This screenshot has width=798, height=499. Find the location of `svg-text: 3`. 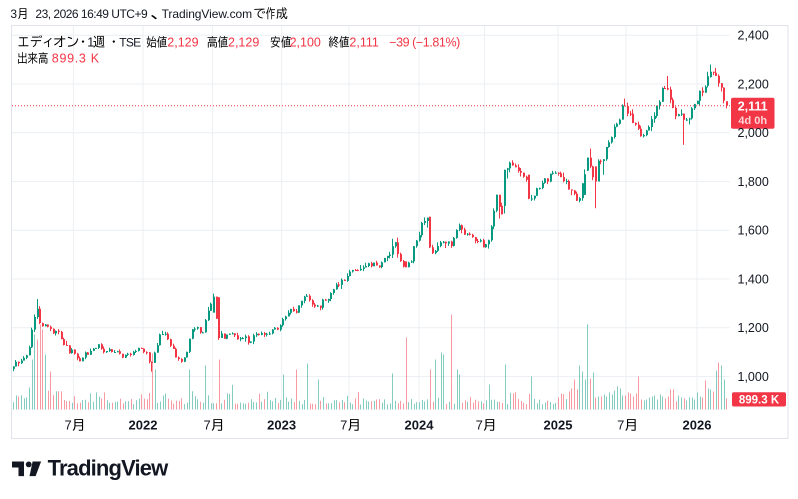

svg-text: 3 is located at coordinates (13, 14).